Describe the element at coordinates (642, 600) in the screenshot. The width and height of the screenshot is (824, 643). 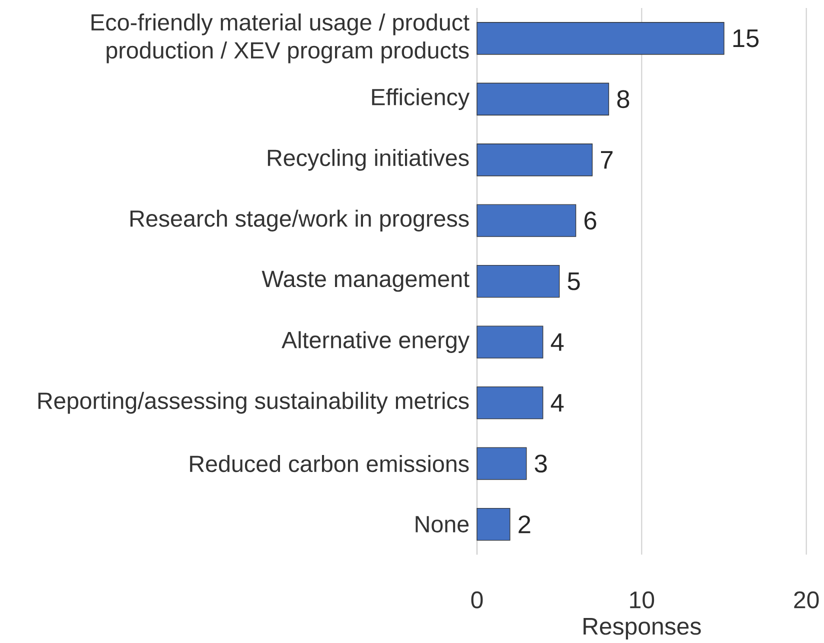
I see `x-tick-label: 10` at that location.